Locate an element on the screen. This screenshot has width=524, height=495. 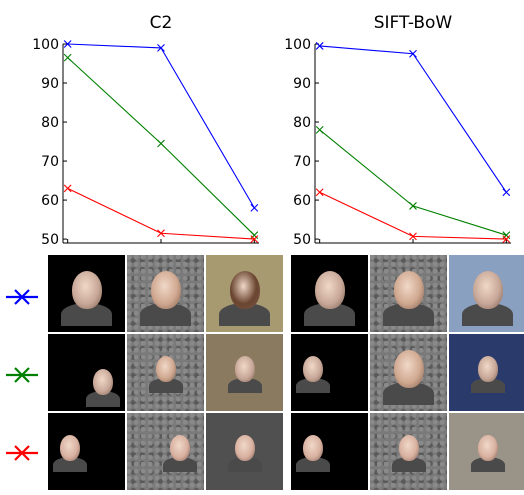
legend-marker-blue is located at coordinates (22, 297).